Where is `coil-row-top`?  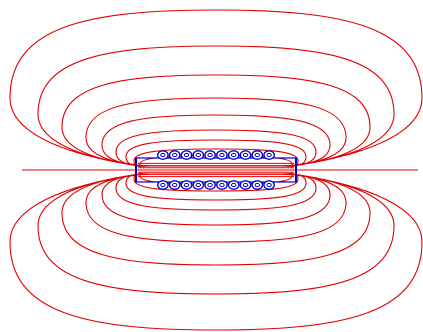
coil-row-top is located at coordinates (216, 155).